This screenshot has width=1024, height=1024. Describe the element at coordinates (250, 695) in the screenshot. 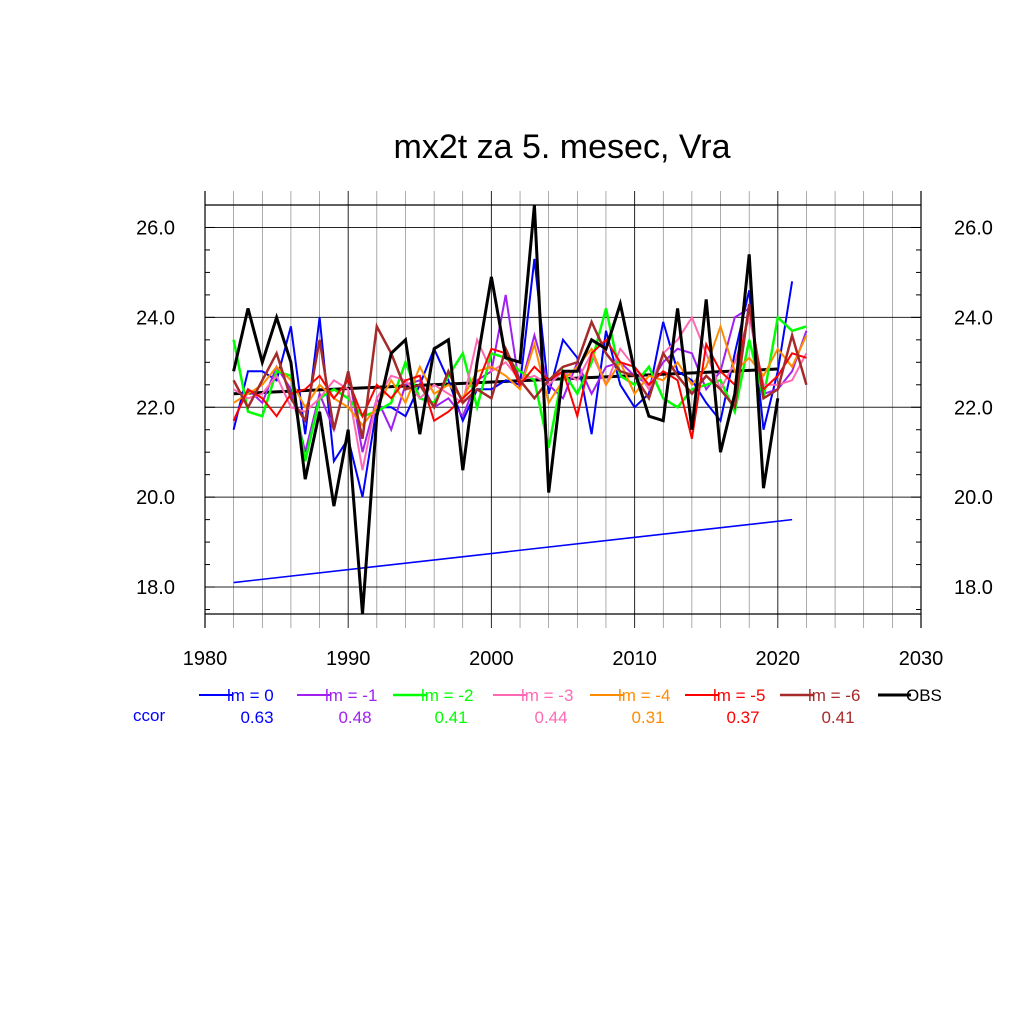

I see `legend-label: lm = 0` at that location.